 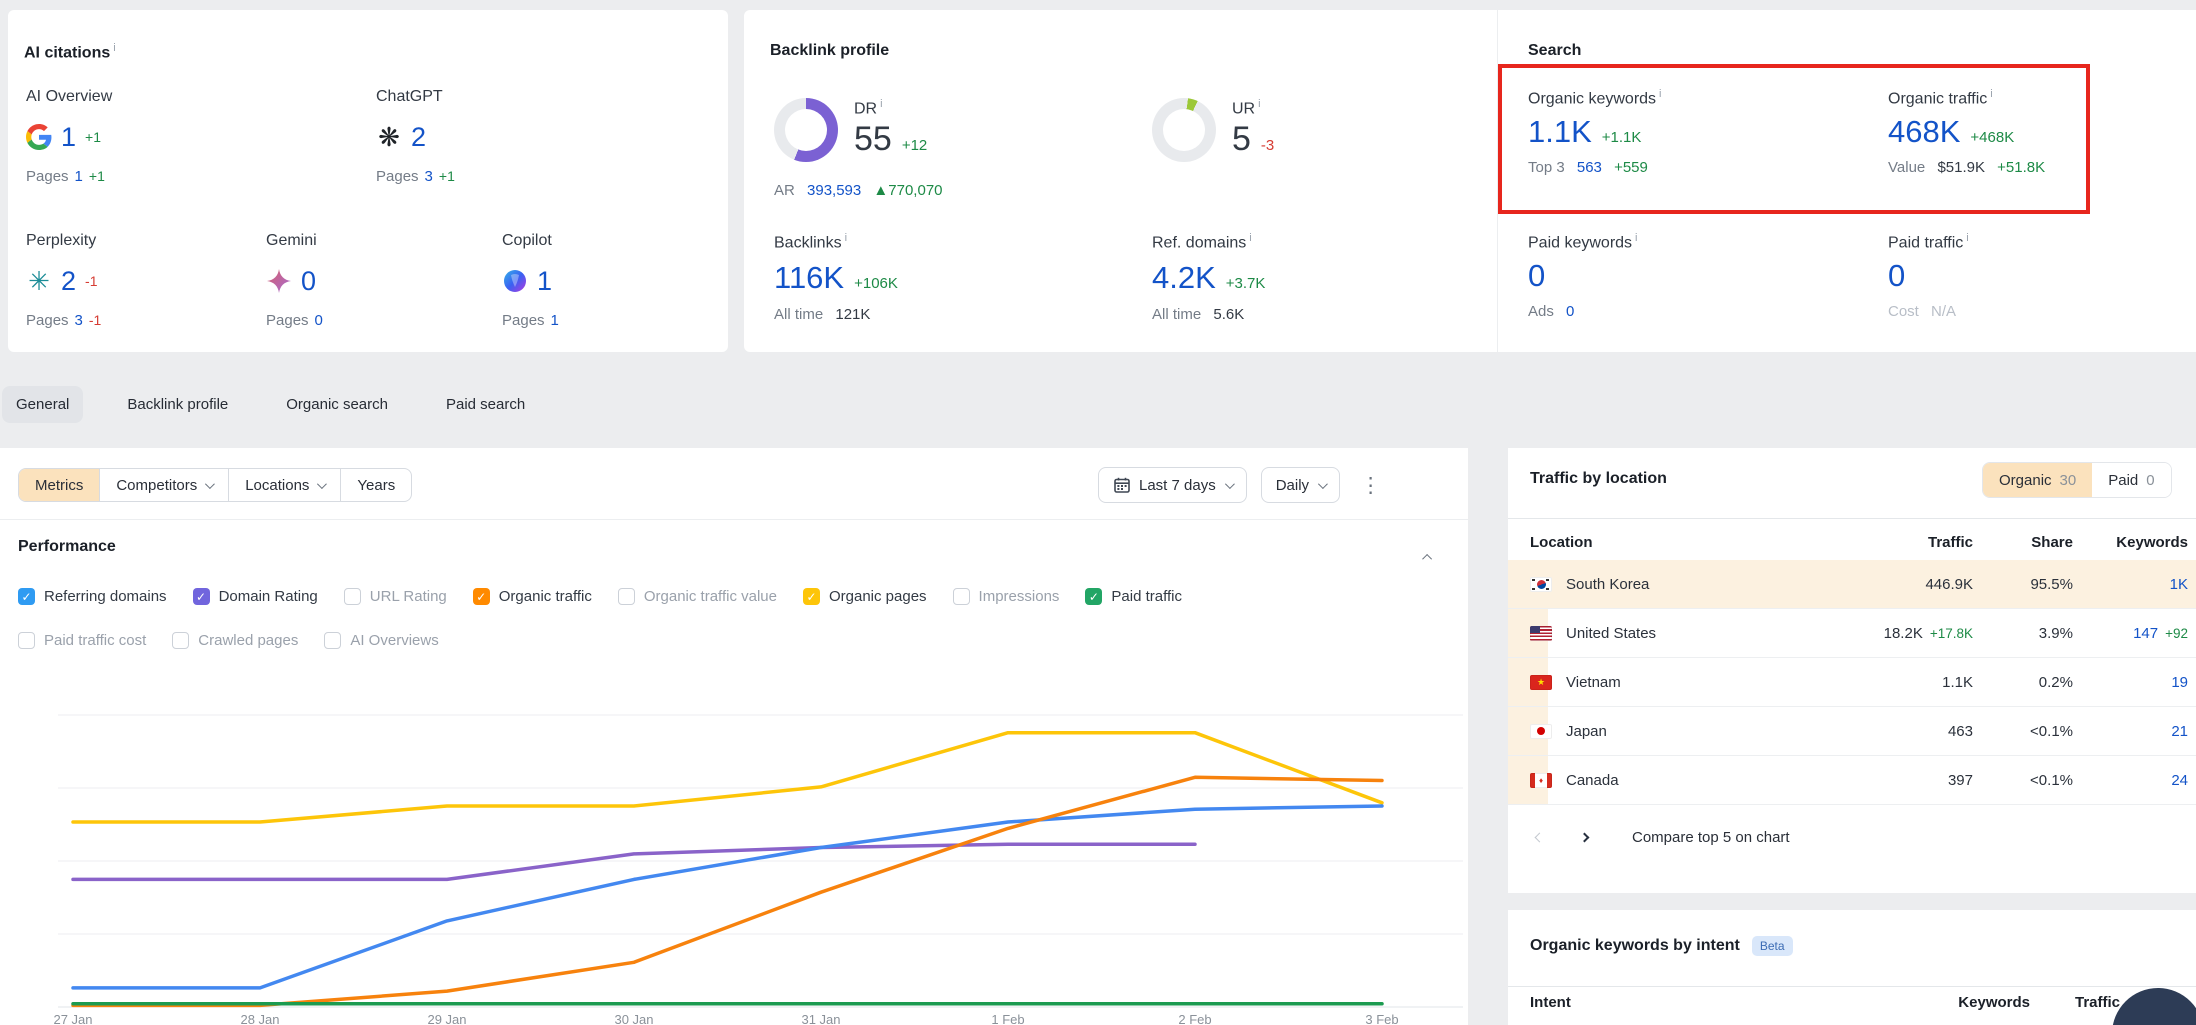 What do you see at coordinates (1427, 557) in the screenshot?
I see `collapse-section-button` at bounding box center [1427, 557].